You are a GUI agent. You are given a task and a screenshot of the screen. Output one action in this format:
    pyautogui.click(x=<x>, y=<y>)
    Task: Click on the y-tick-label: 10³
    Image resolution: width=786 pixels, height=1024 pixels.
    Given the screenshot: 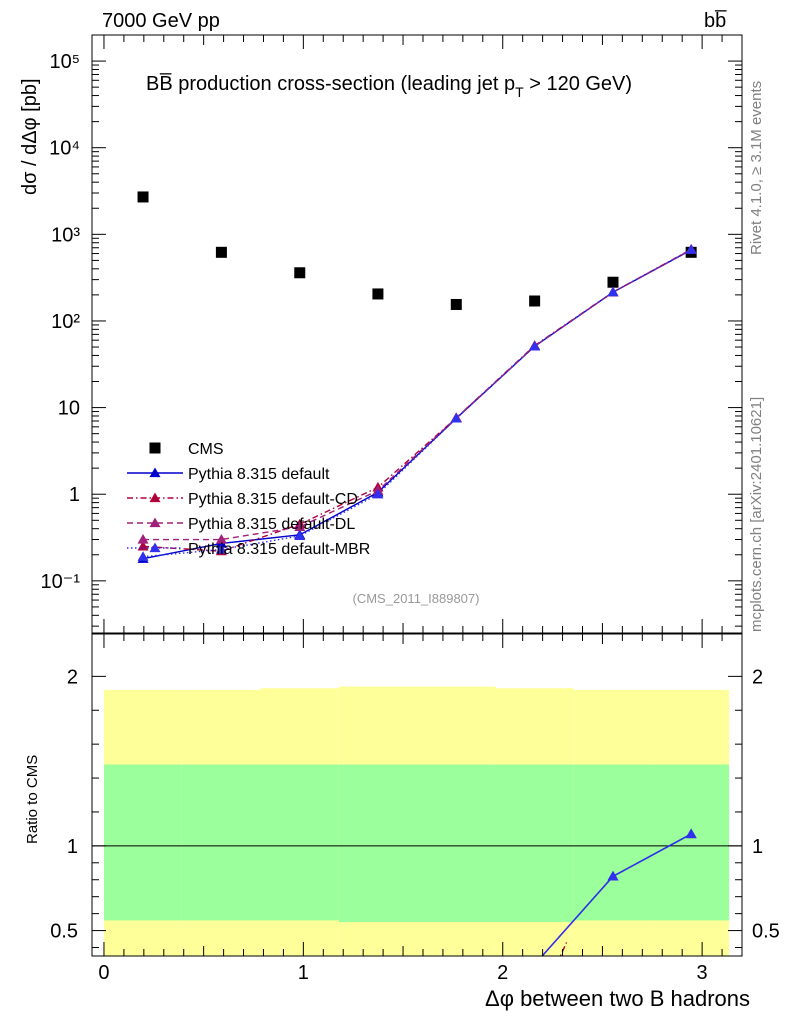 What is the action you would take?
    pyautogui.click(x=65, y=235)
    